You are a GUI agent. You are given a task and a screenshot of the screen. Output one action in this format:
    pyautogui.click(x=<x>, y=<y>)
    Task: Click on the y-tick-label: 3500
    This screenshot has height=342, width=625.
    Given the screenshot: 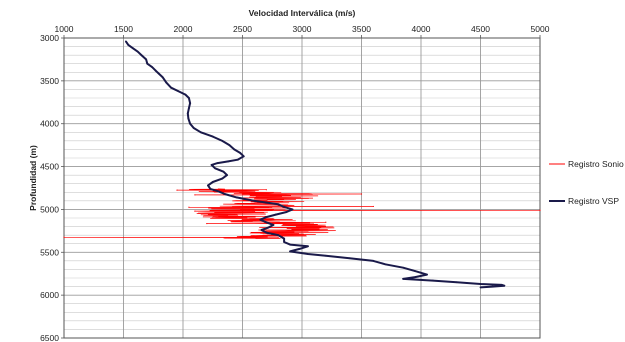 What is the action you would take?
    pyautogui.click(x=49, y=81)
    